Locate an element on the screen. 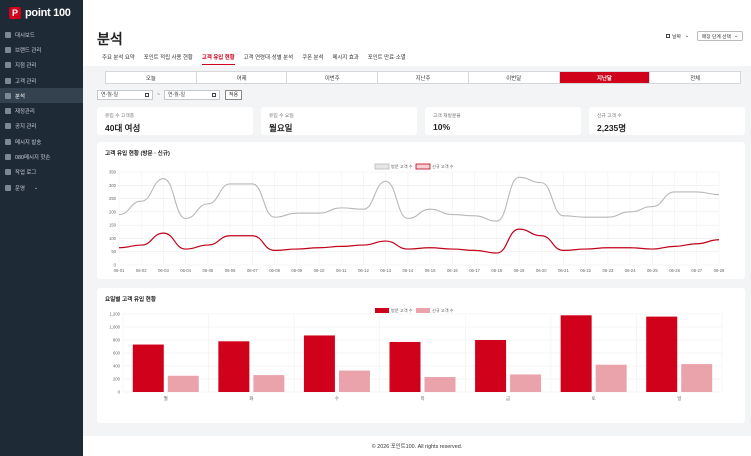  tab: 포인트 적립 사용 현황 is located at coordinates (168, 58).